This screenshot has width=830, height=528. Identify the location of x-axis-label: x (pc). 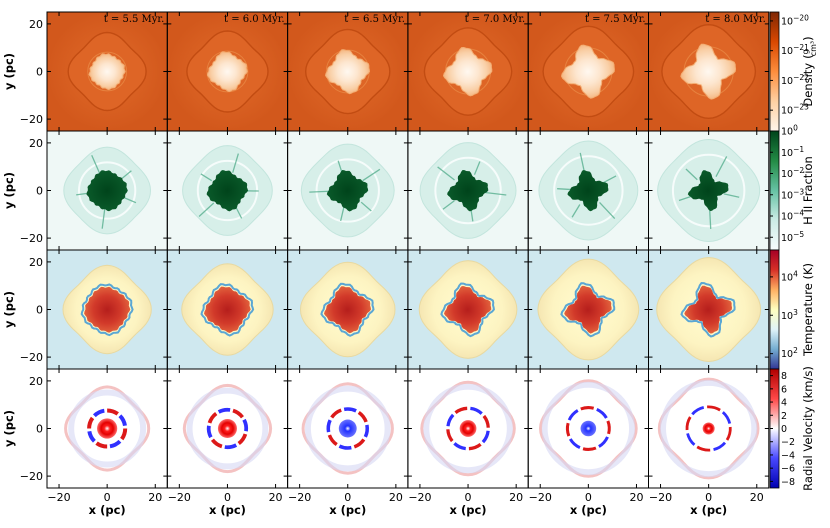
(107, 510).